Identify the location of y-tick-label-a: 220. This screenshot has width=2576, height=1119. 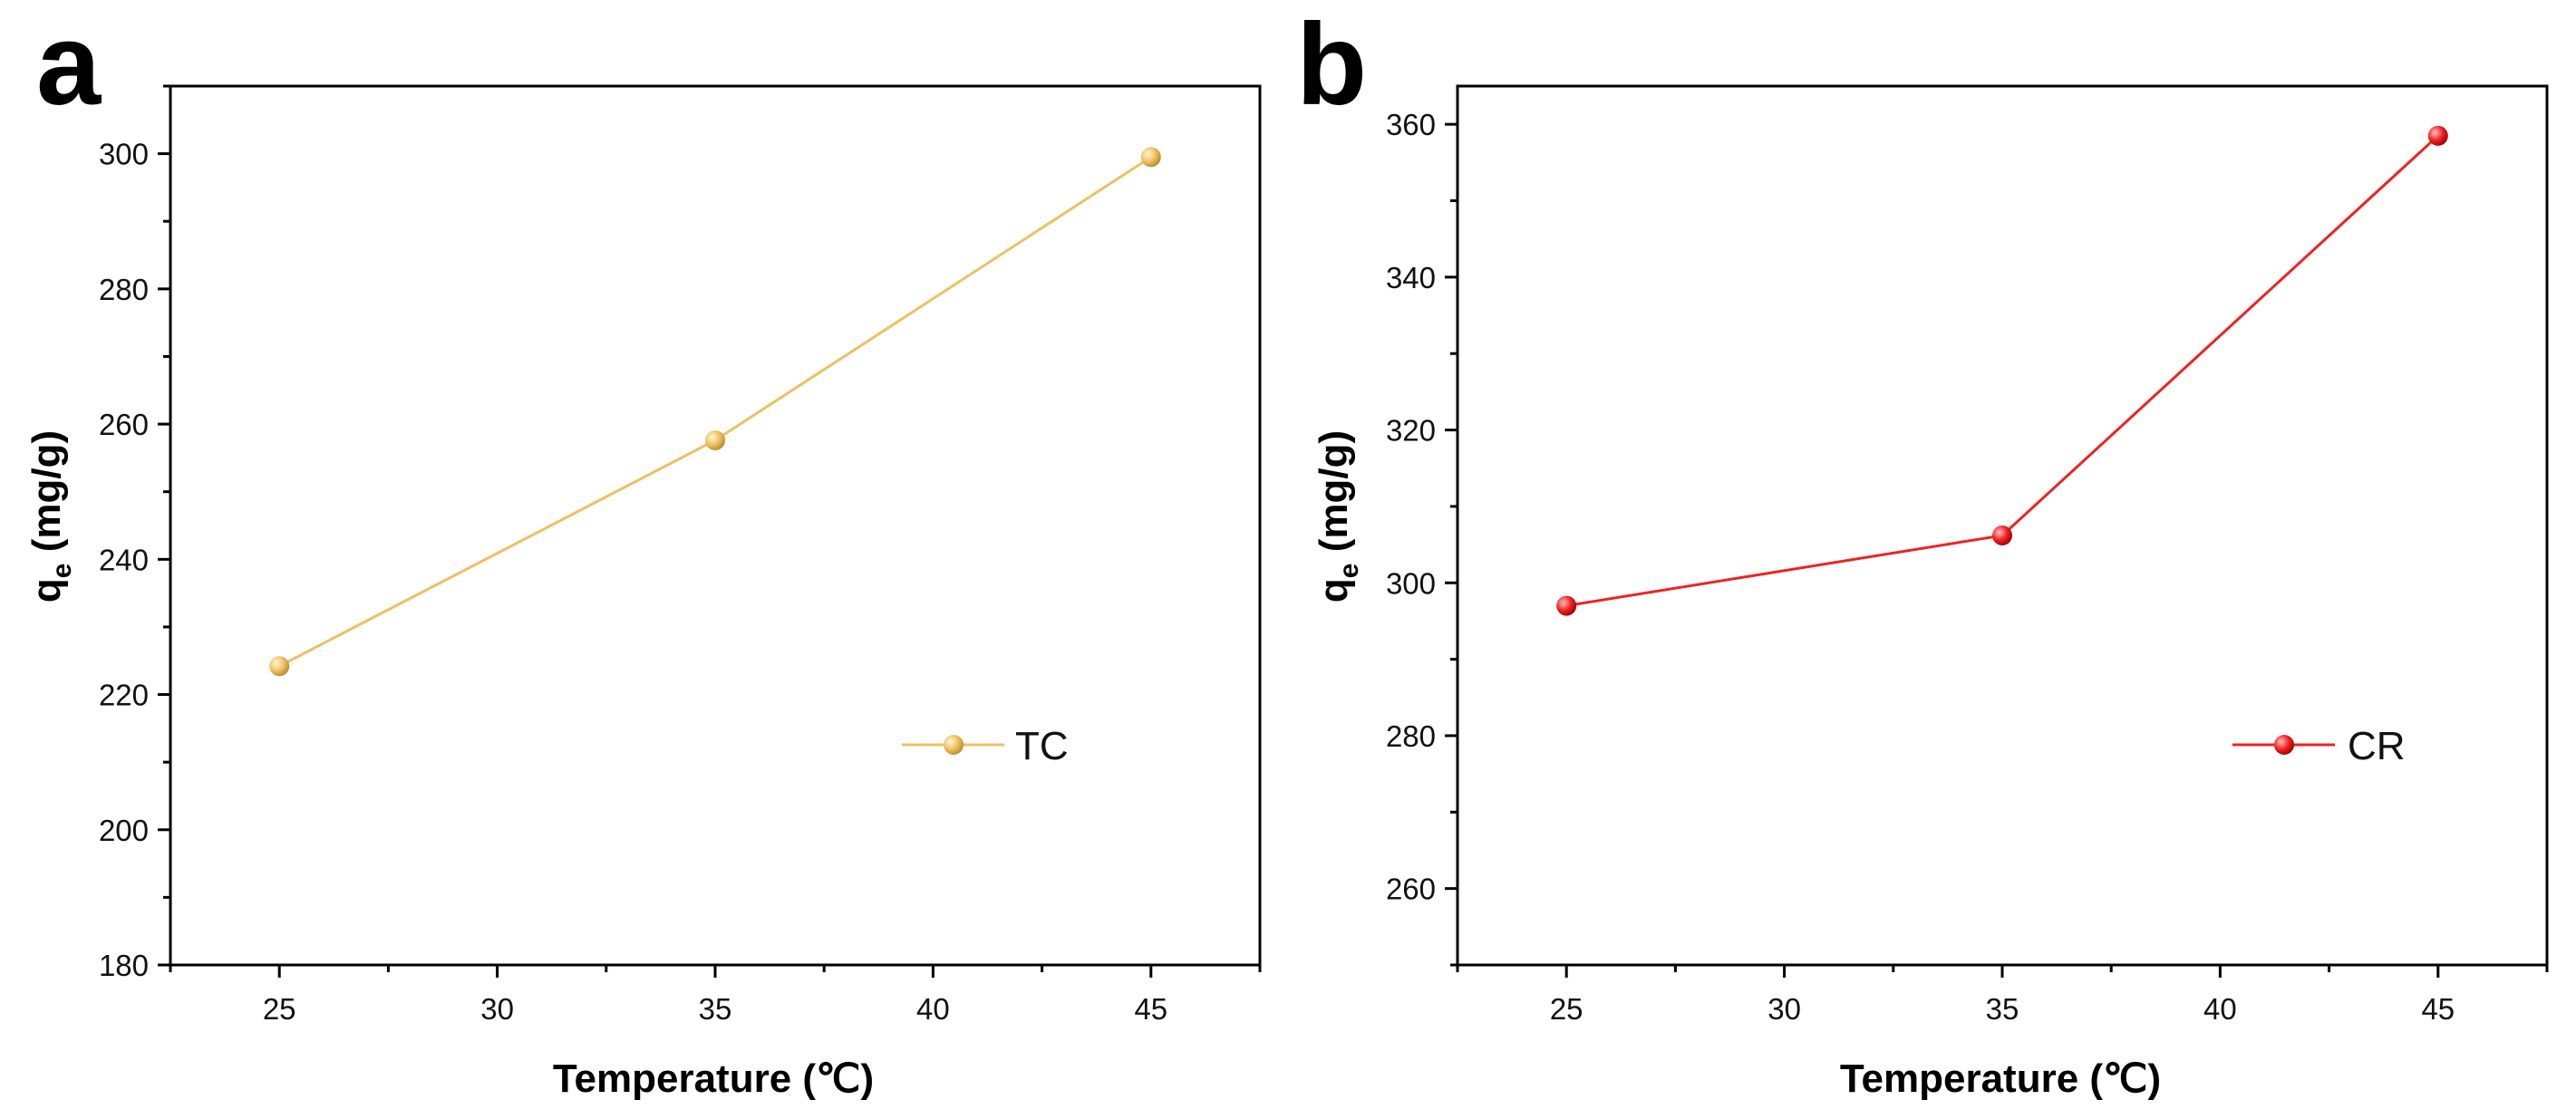
(124, 695).